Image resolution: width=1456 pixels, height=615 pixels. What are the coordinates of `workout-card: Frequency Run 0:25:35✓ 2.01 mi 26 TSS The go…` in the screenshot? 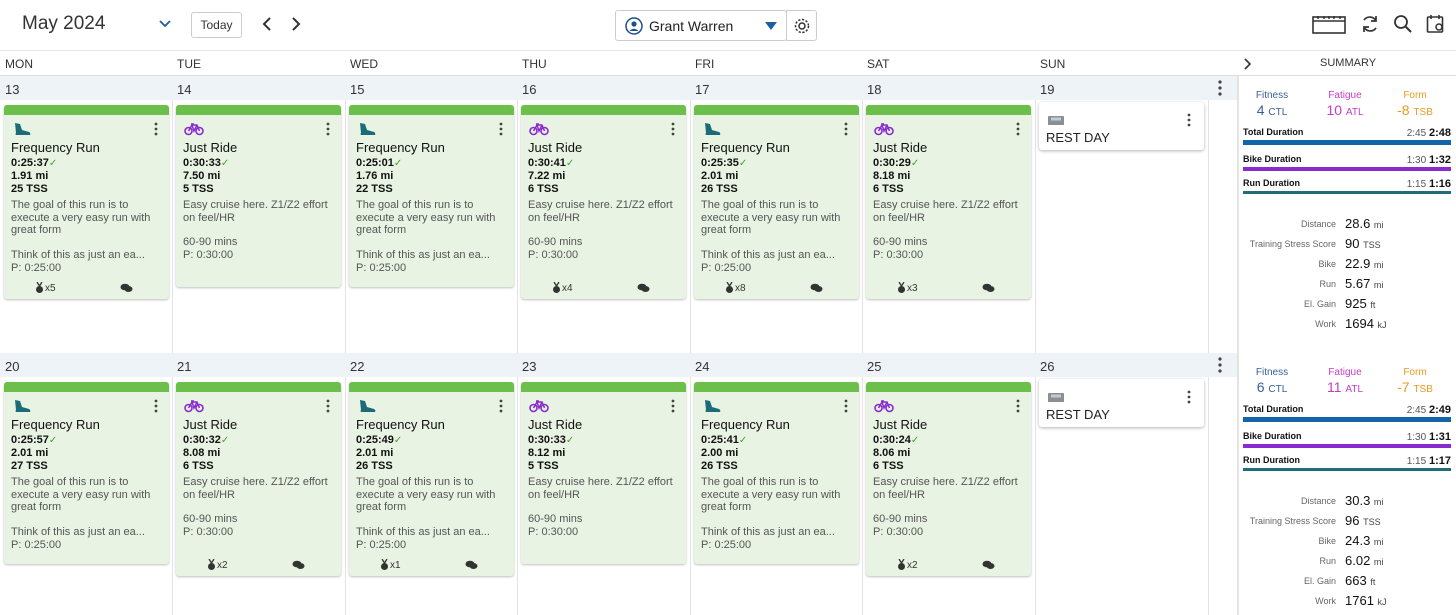 It's located at (776, 202).